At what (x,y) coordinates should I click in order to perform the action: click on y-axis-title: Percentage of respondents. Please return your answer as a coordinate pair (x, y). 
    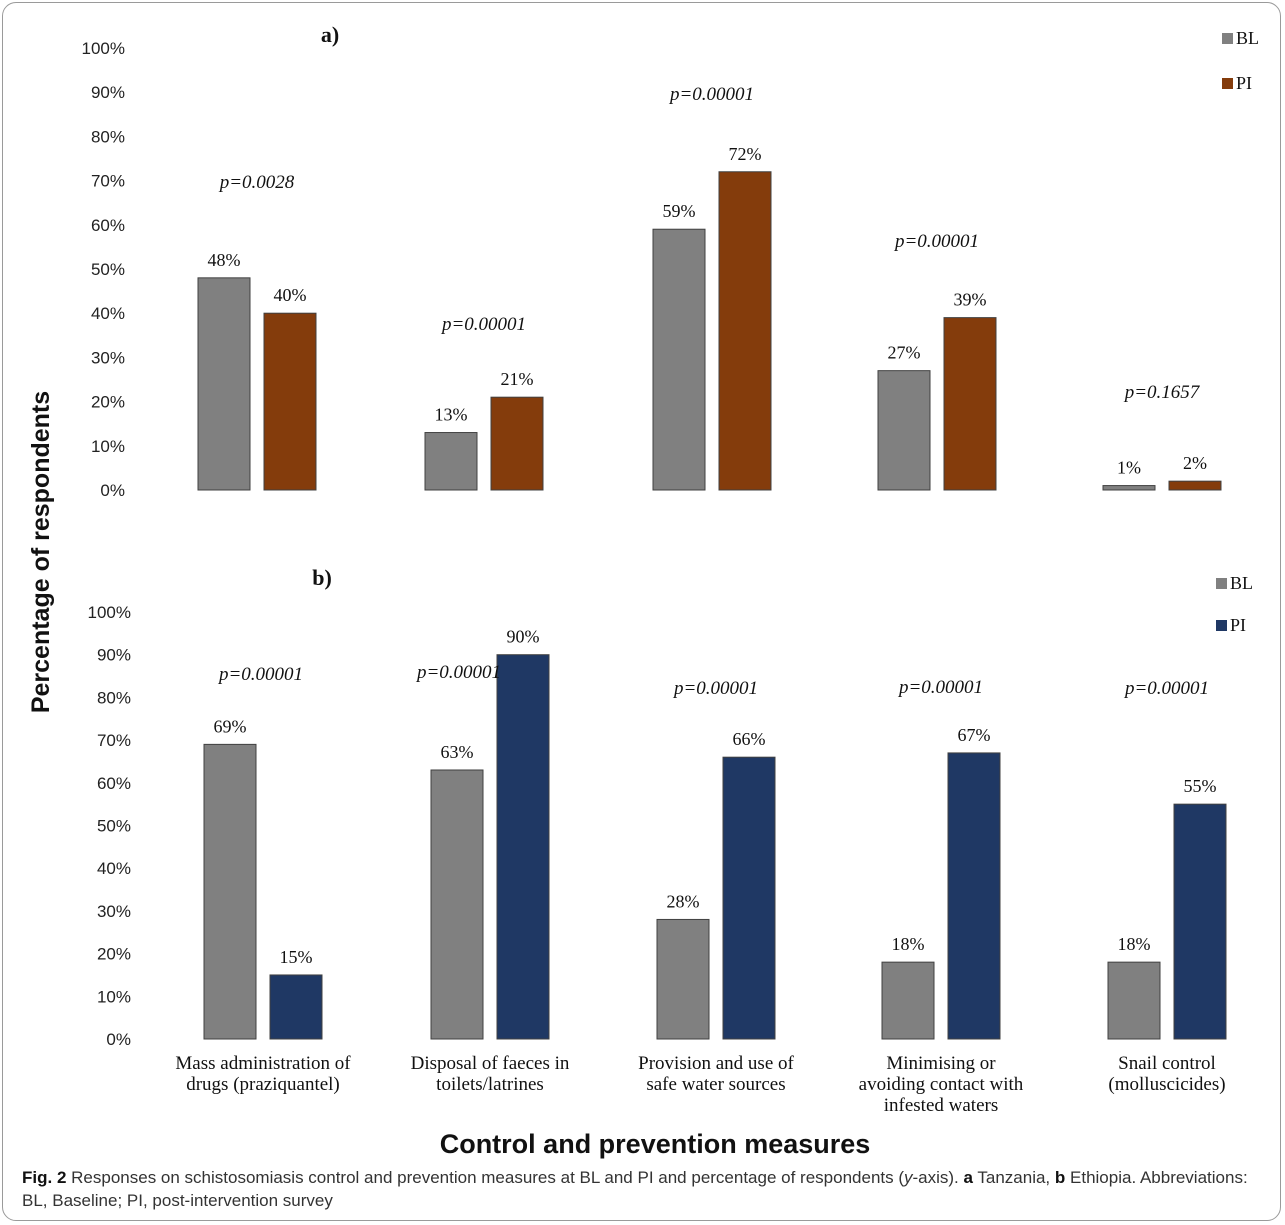
    Looking at the image, I should click on (41, 552).